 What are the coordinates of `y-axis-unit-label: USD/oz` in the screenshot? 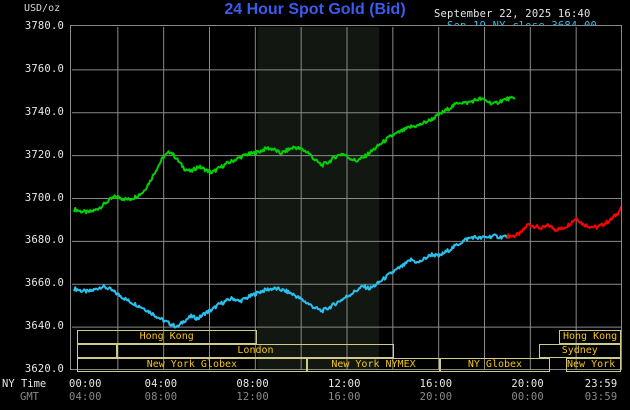 It's located at (42, 8).